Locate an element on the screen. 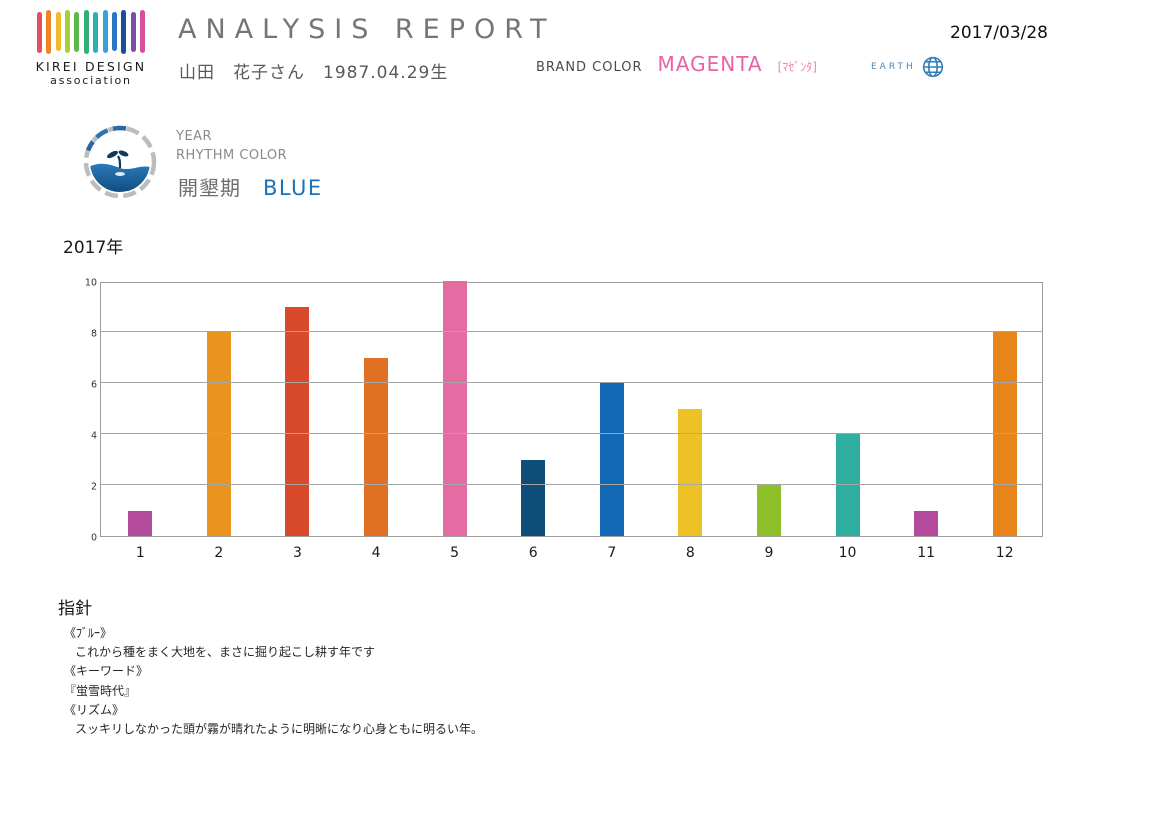  kirei-design-logo: KIREI DESIGN association is located at coordinates (91, 48).